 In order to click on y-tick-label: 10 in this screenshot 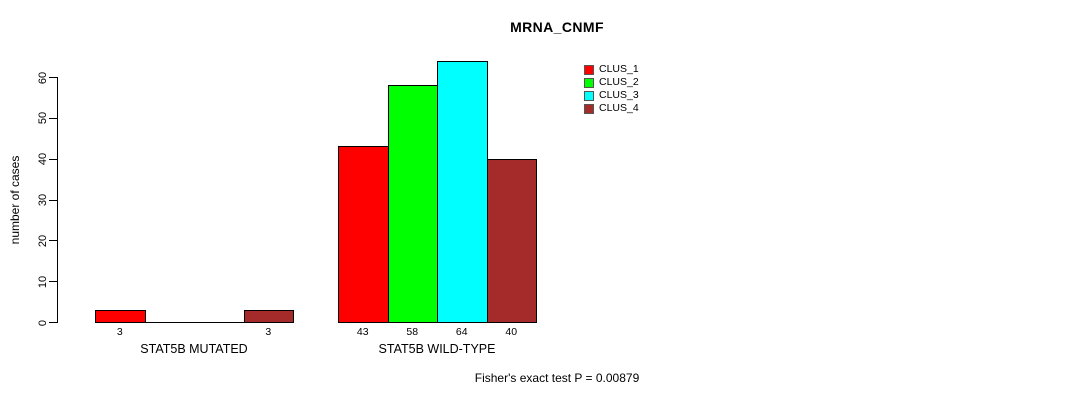, I will do `click(43, 281)`.